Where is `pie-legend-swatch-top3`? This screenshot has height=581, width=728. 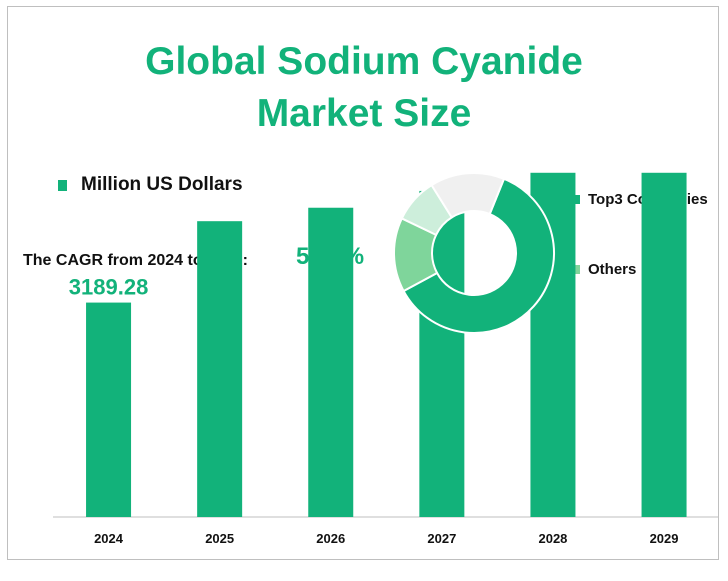
pie-legend-swatch-top3 is located at coordinates (575, 199).